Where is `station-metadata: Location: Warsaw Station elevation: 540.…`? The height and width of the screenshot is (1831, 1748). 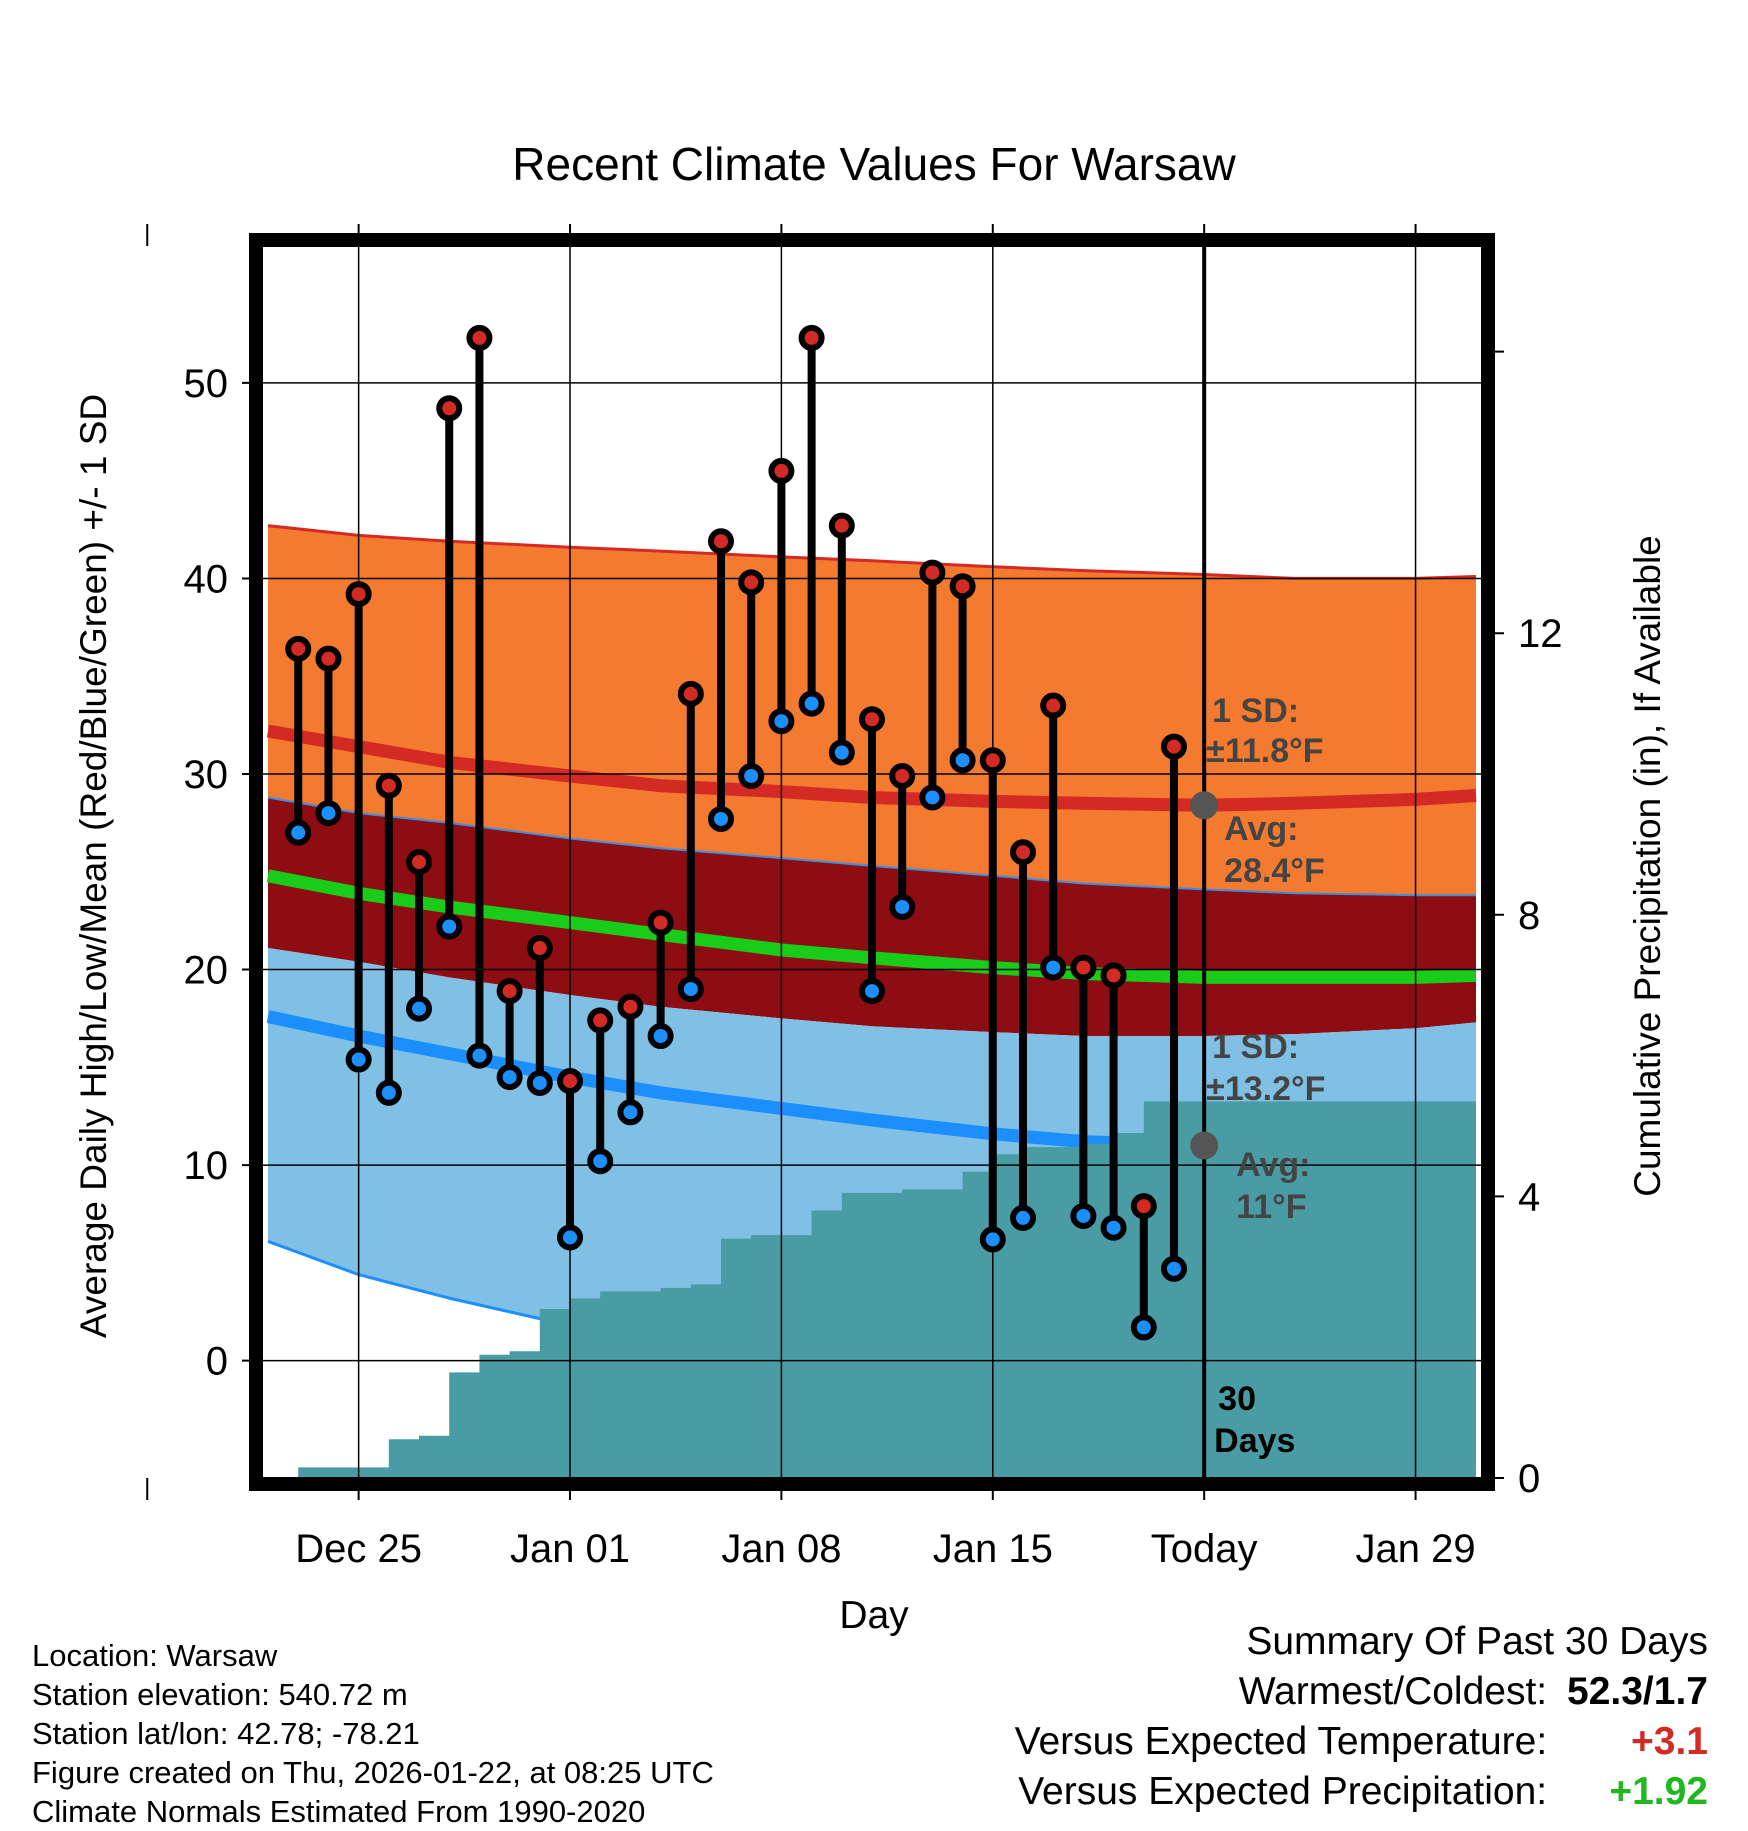 station-metadata: Location: Warsaw Station elevation: 540.… is located at coordinates (373, 1733).